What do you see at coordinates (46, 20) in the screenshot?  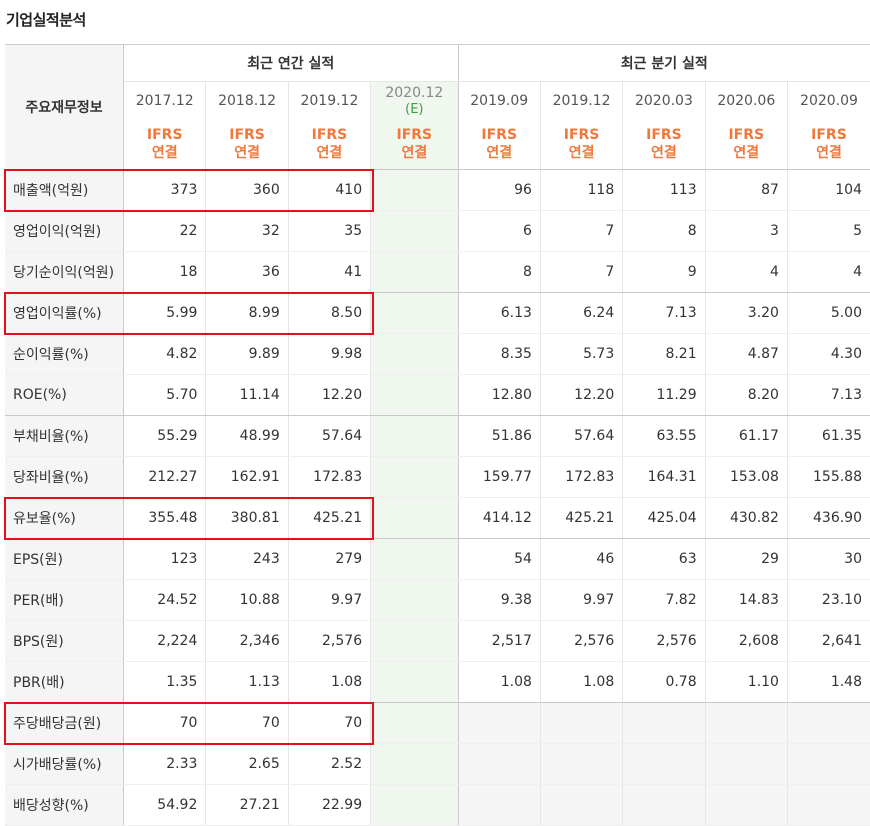 I see `page-title: 기업실적분석` at bounding box center [46, 20].